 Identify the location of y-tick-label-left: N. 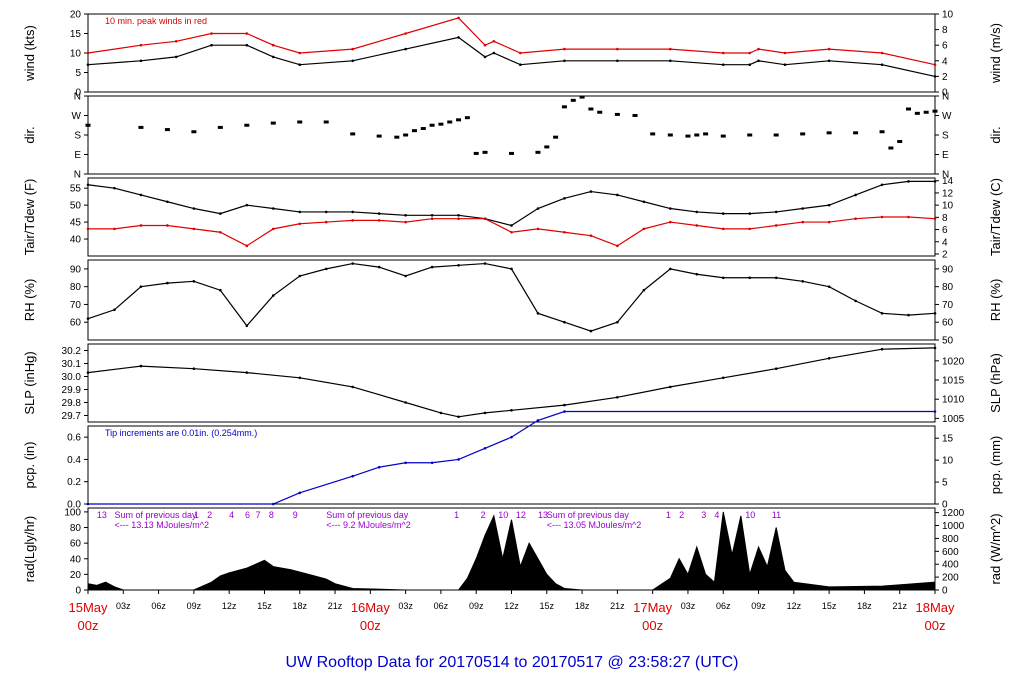
(77, 97).